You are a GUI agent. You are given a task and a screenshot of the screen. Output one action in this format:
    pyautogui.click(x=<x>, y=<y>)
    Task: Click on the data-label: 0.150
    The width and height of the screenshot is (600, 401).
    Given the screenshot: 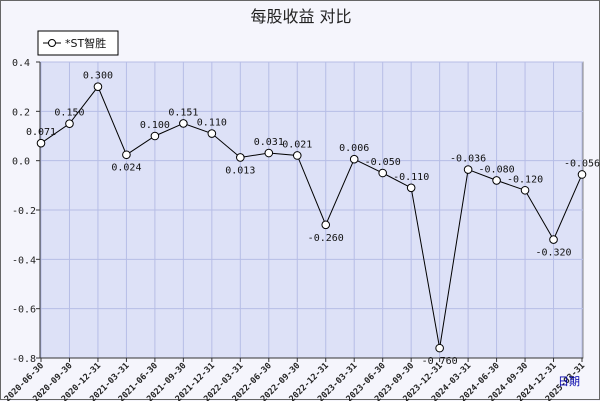 What is the action you would take?
    pyautogui.click(x=69, y=113)
    